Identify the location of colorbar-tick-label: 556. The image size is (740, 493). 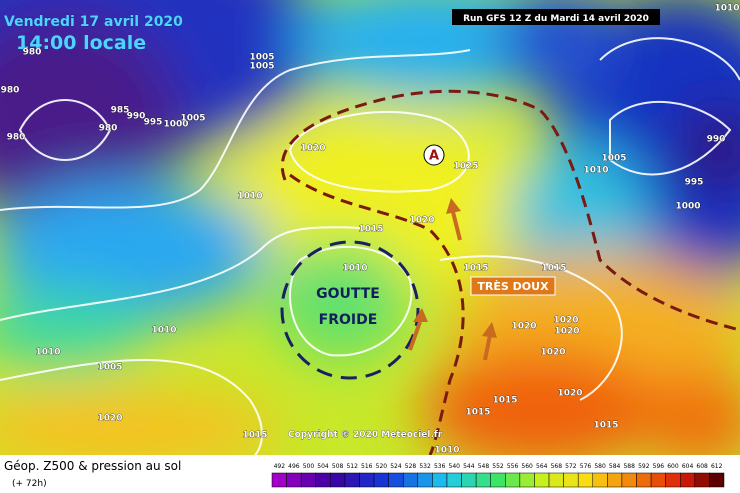
(513, 466).